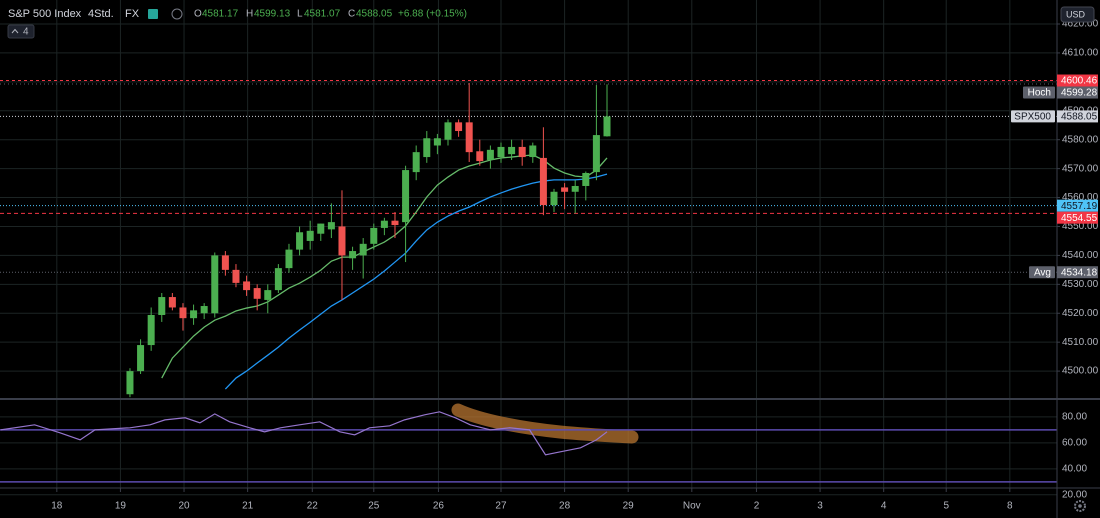 The width and height of the screenshot is (1100, 518). What do you see at coordinates (1080, 371) in the screenshot?
I see `y-tick-label: 4500.00` at bounding box center [1080, 371].